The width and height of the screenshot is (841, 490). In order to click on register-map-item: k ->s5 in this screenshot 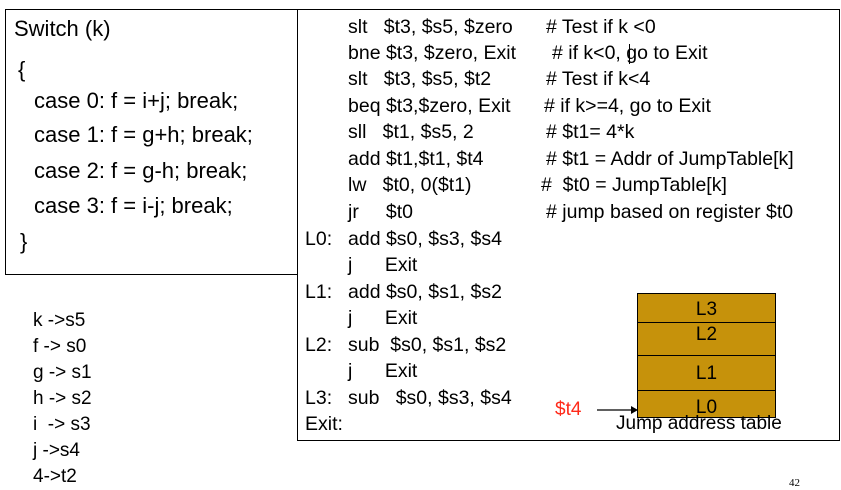, I will do `click(59, 320)`.